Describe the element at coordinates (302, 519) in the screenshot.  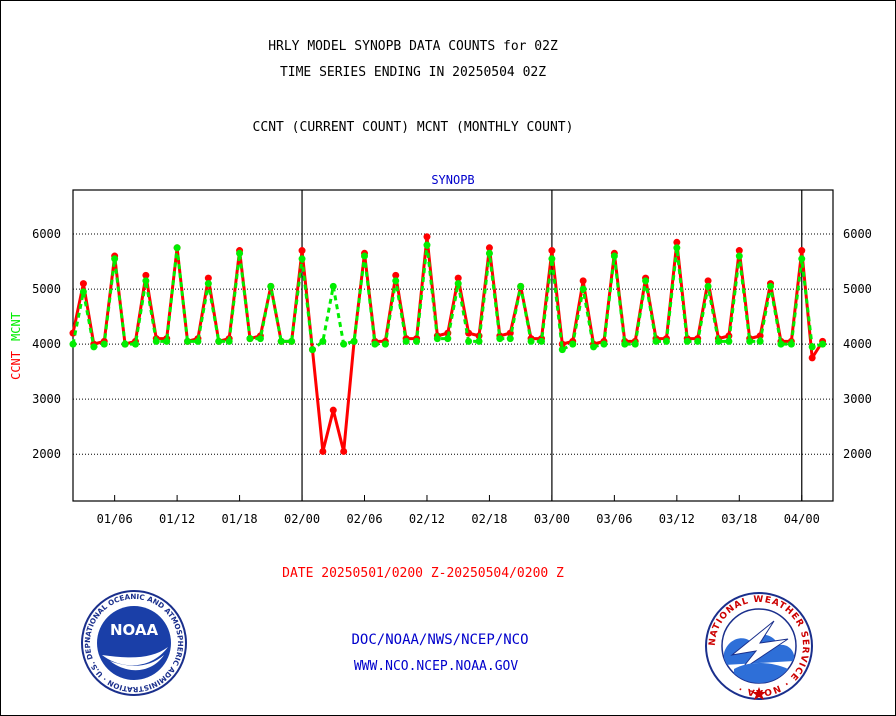
I see `x-tick-label: 02/00` at that location.